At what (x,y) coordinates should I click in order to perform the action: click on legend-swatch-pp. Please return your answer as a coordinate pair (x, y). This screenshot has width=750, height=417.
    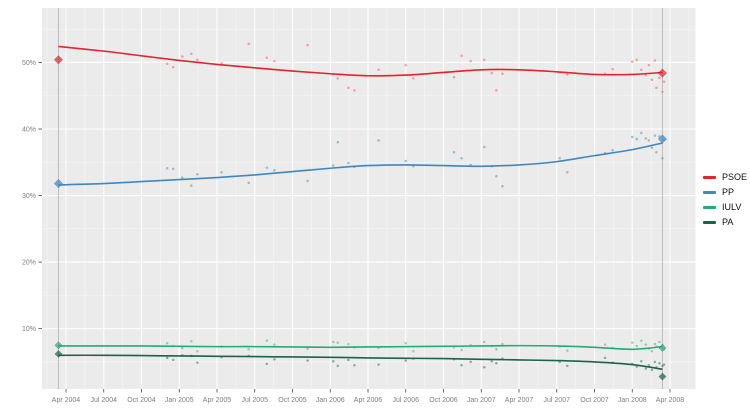
    Looking at the image, I should click on (709, 192).